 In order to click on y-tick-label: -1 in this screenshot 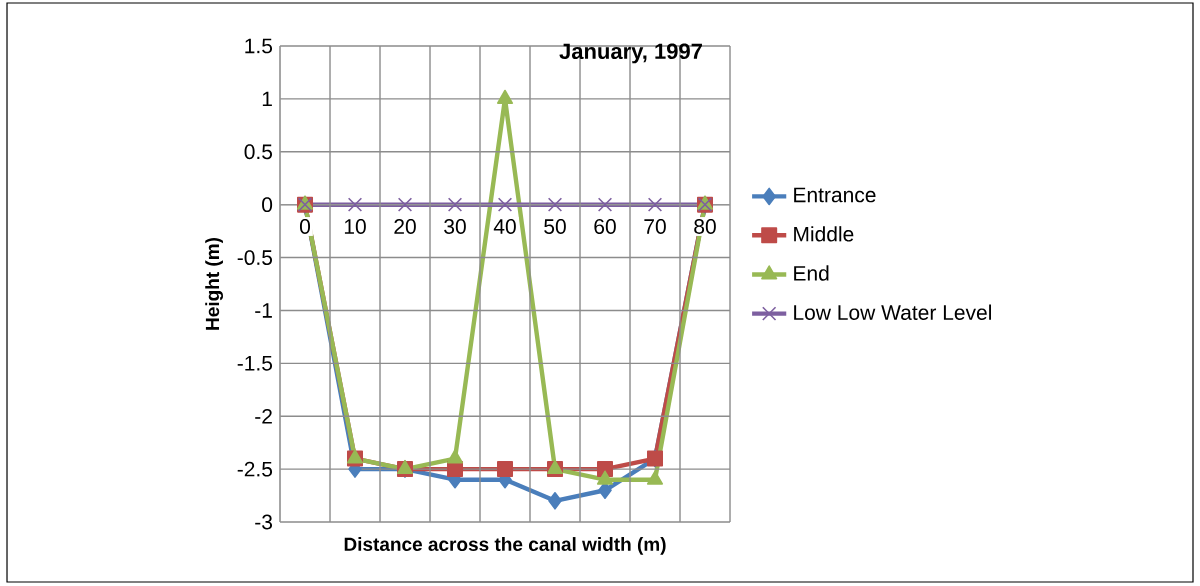, I will do `click(263, 310)`.